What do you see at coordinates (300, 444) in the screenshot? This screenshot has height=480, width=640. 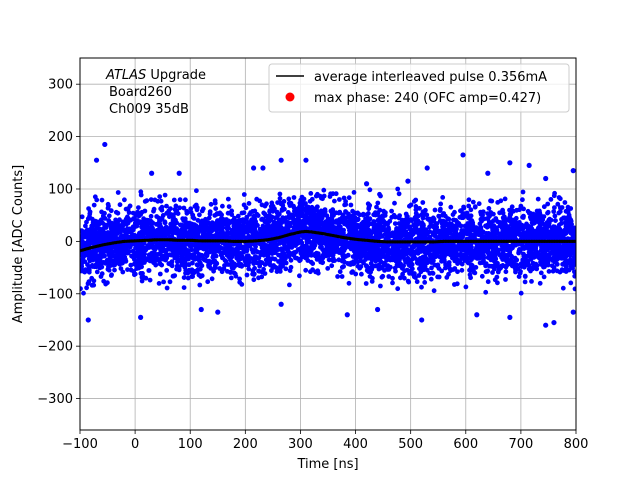 I see `x-tick-label: 300` at bounding box center [300, 444].